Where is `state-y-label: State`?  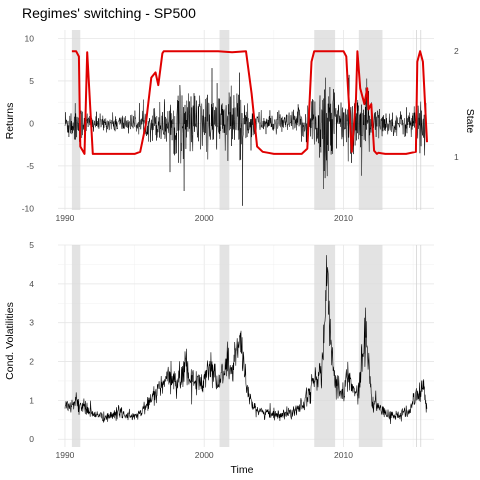 state-y-label: State is located at coordinates (470, 121).